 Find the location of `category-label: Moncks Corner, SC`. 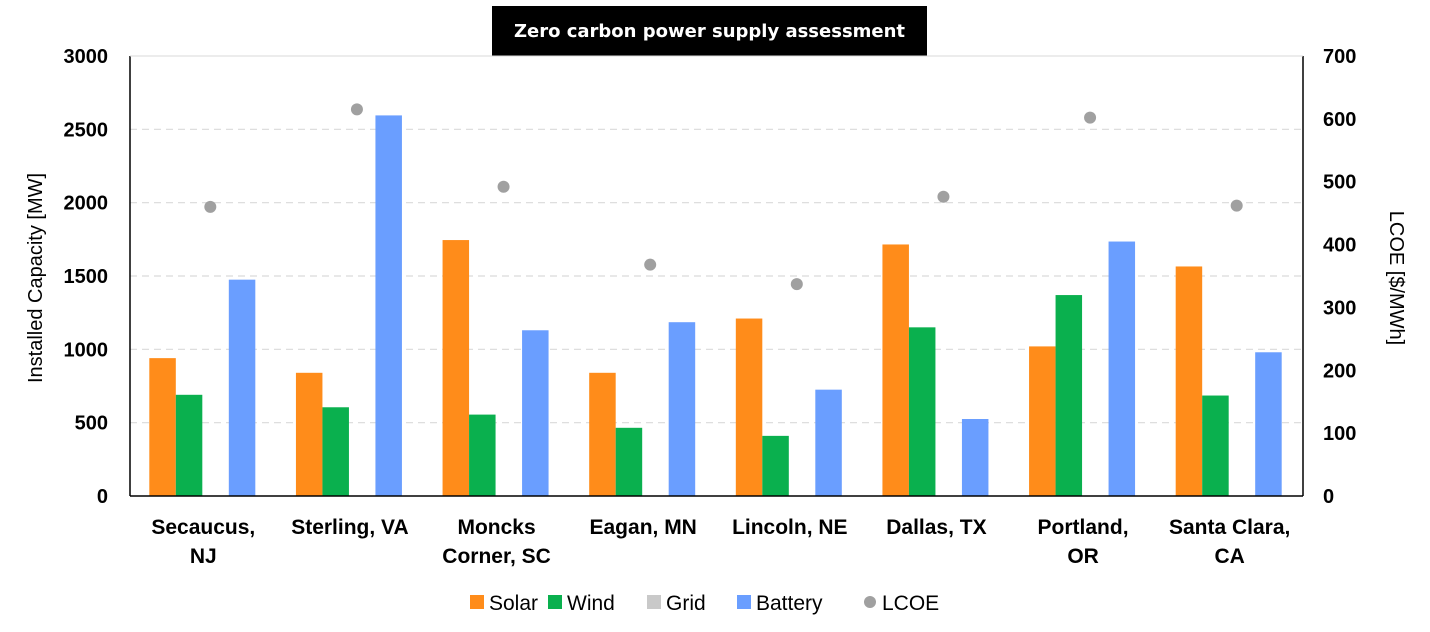

category-label: Moncks Corner, SC is located at coordinates (496, 542).